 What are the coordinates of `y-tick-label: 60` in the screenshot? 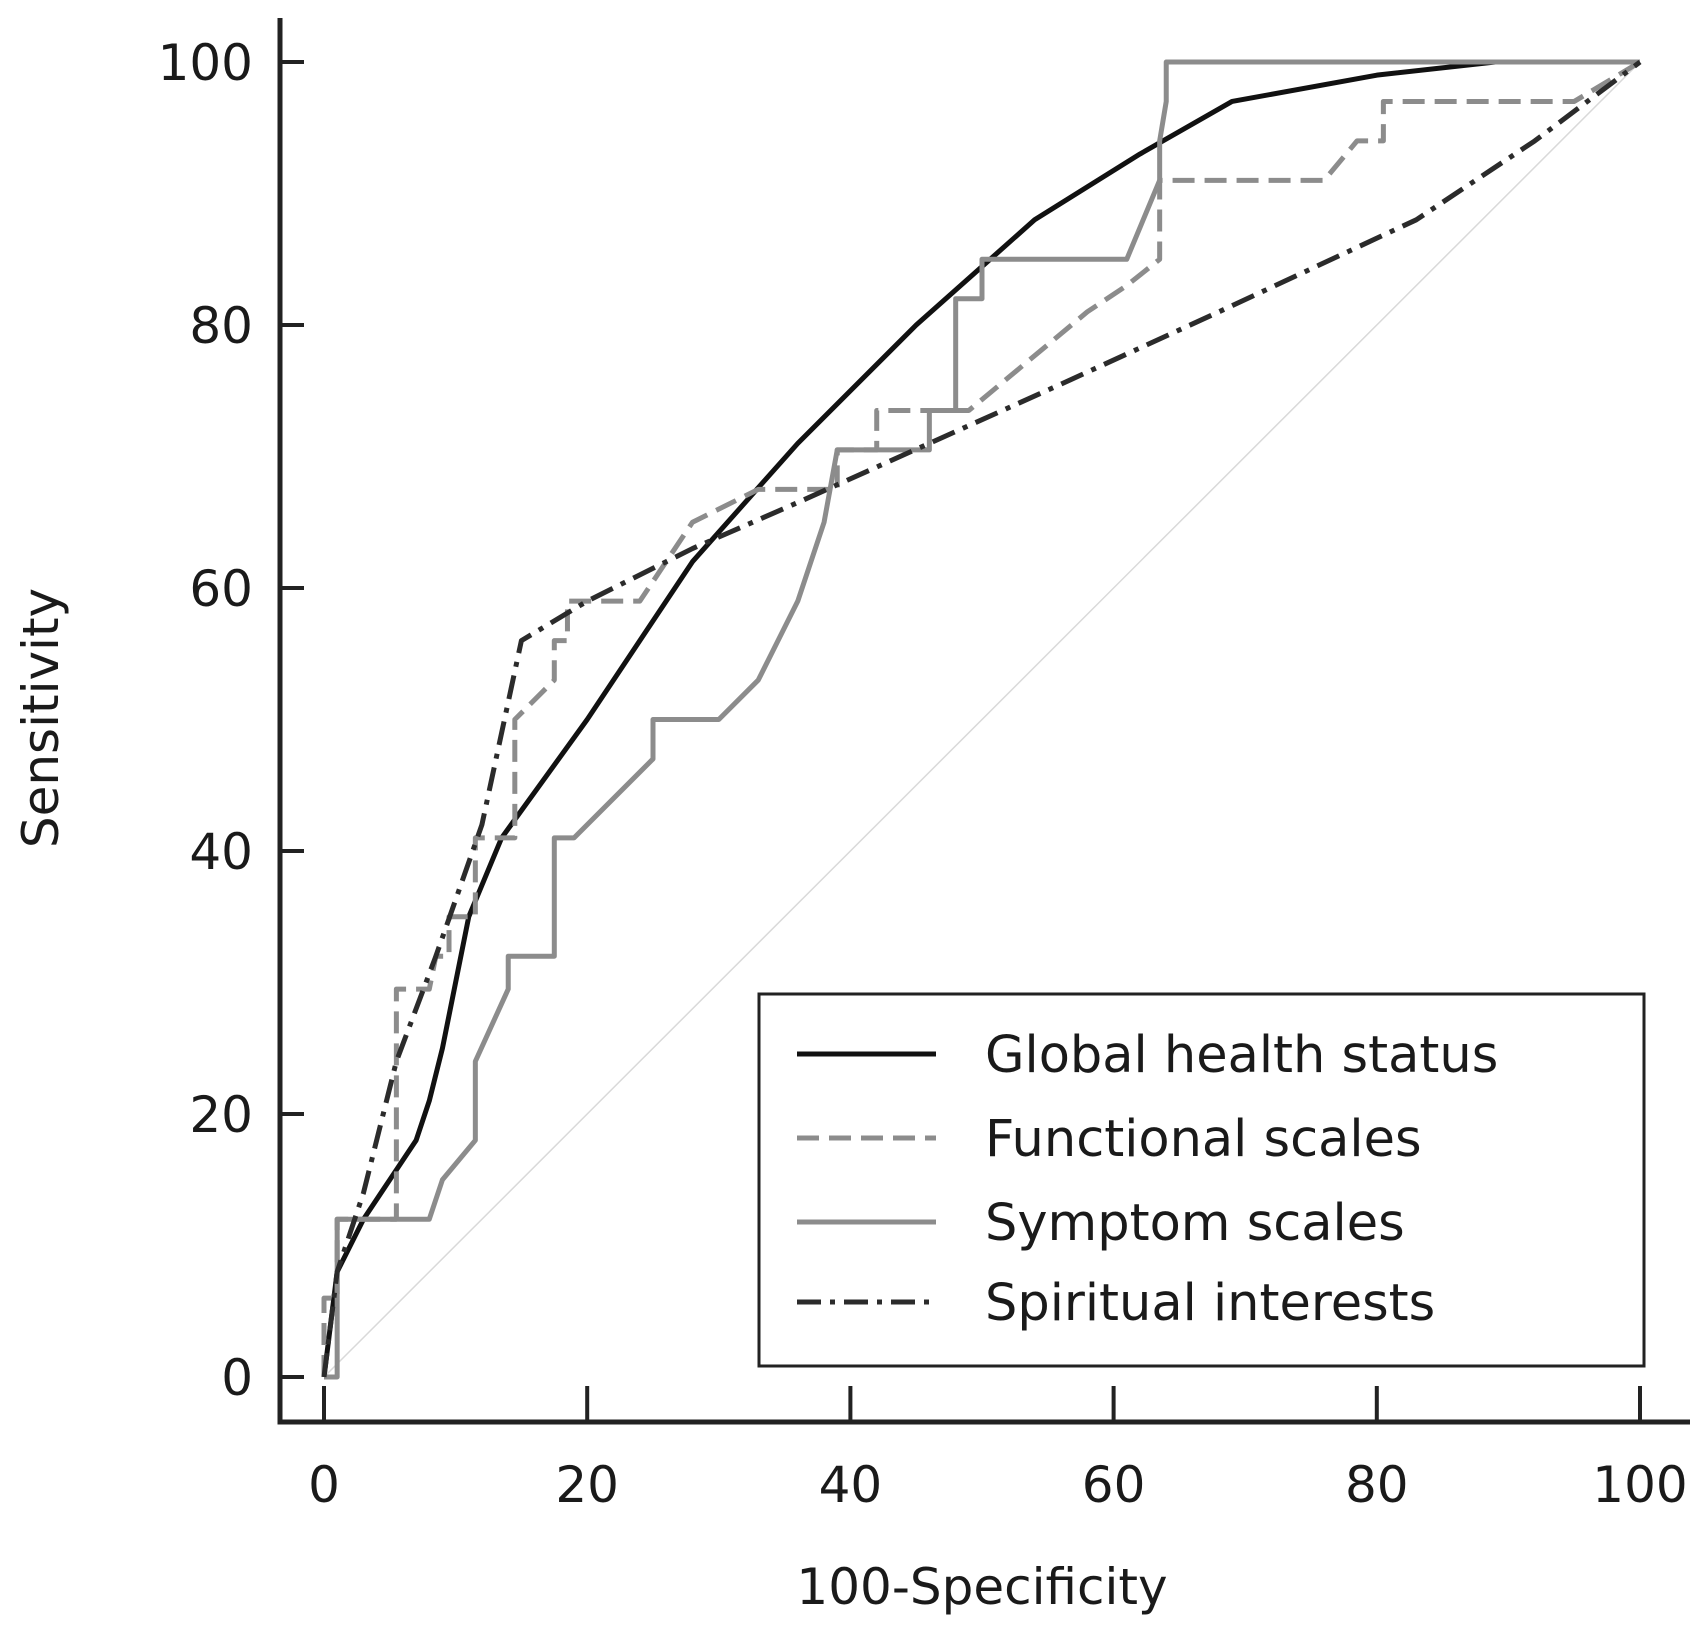 It's located at (221, 589).